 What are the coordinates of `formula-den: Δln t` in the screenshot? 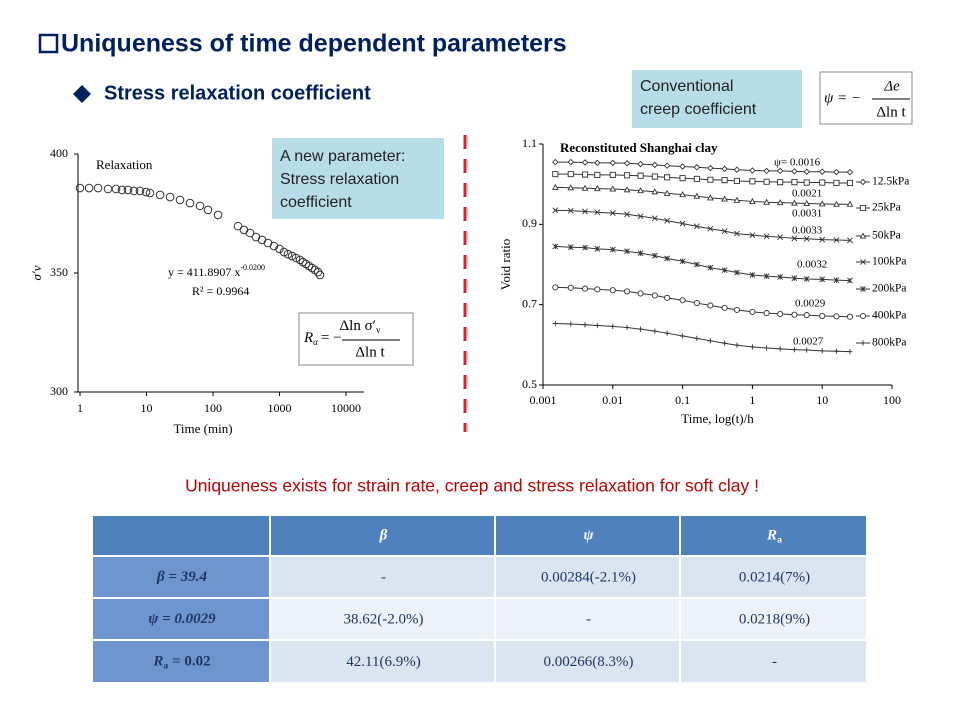 It's located at (370, 352).